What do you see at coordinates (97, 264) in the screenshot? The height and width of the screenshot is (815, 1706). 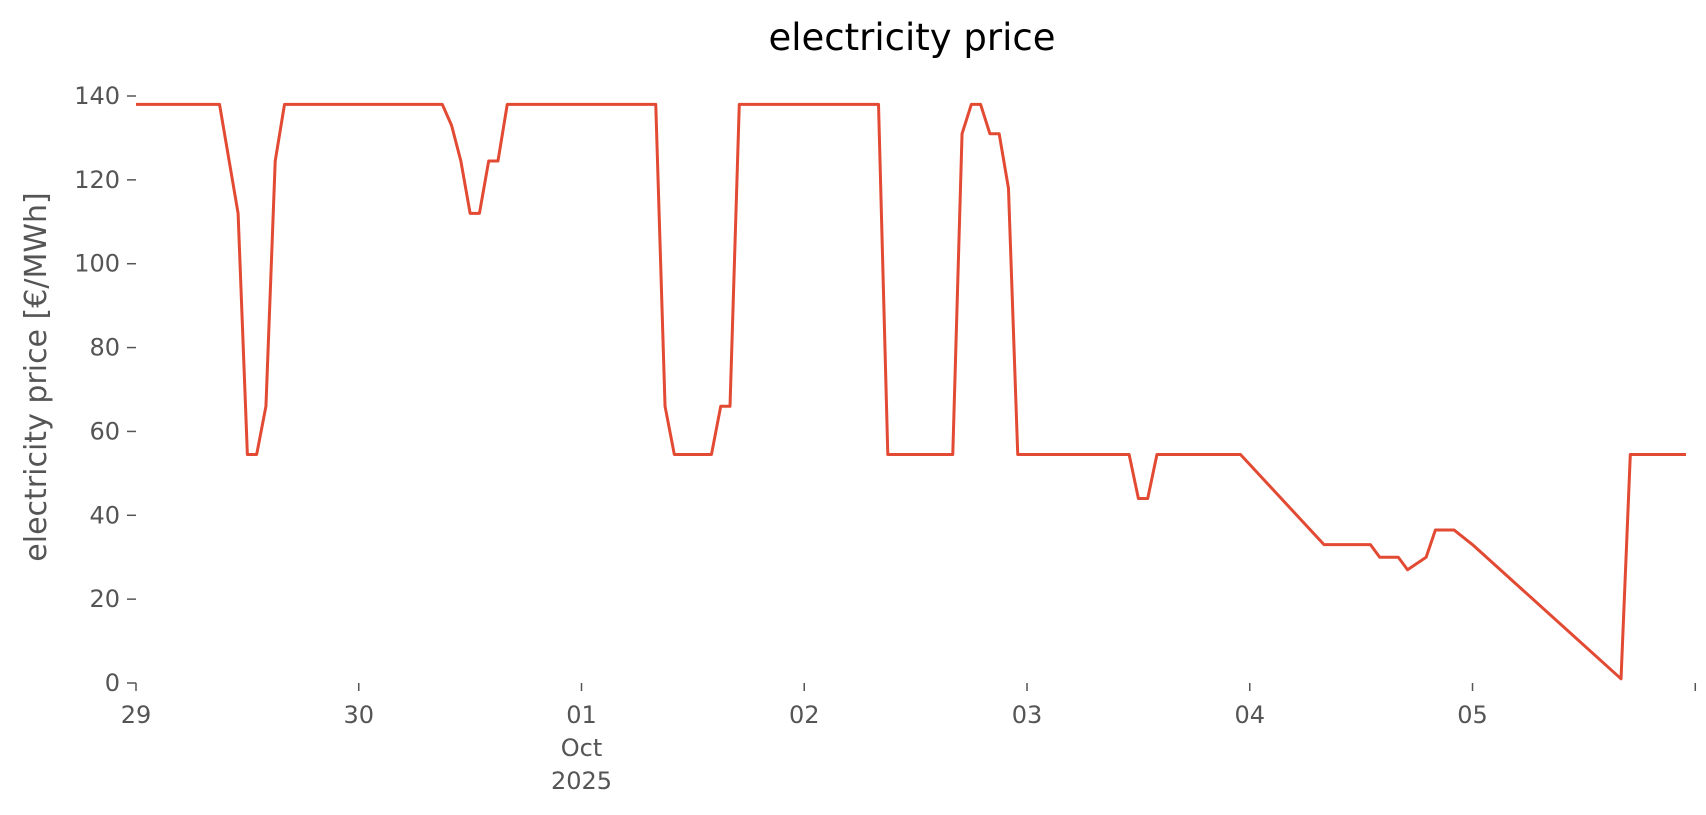 I see `y-tick-label-5: 100` at bounding box center [97, 264].